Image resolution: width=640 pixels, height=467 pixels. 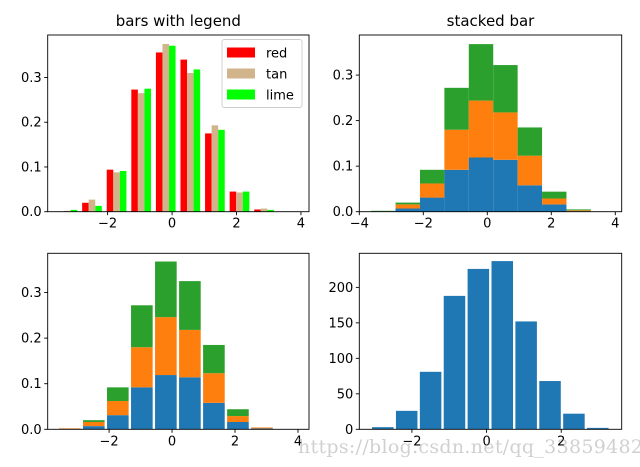 What do you see at coordinates (340, 288) in the screenshot?
I see `y-tick-label: 200` at bounding box center [340, 288].